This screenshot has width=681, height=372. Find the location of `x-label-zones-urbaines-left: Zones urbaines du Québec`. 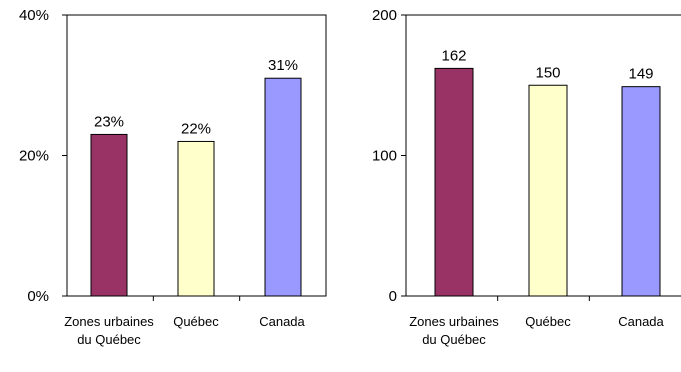

x-label-zones-urbaines-left: Zones urbaines du Québec is located at coordinates (109, 331).